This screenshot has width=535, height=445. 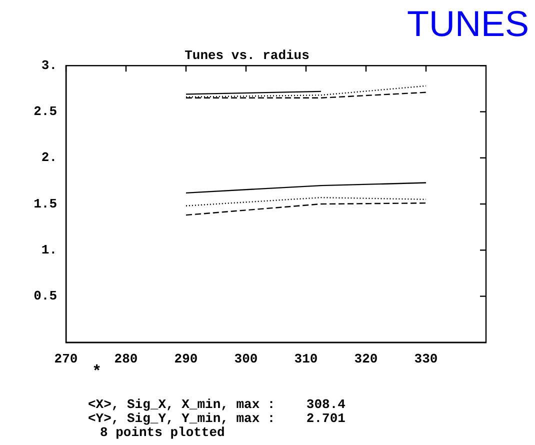 What do you see at coordinates (126, 358) in the screenshot?
I see `x-tick-label: 280` at bounding box center [126, 358].